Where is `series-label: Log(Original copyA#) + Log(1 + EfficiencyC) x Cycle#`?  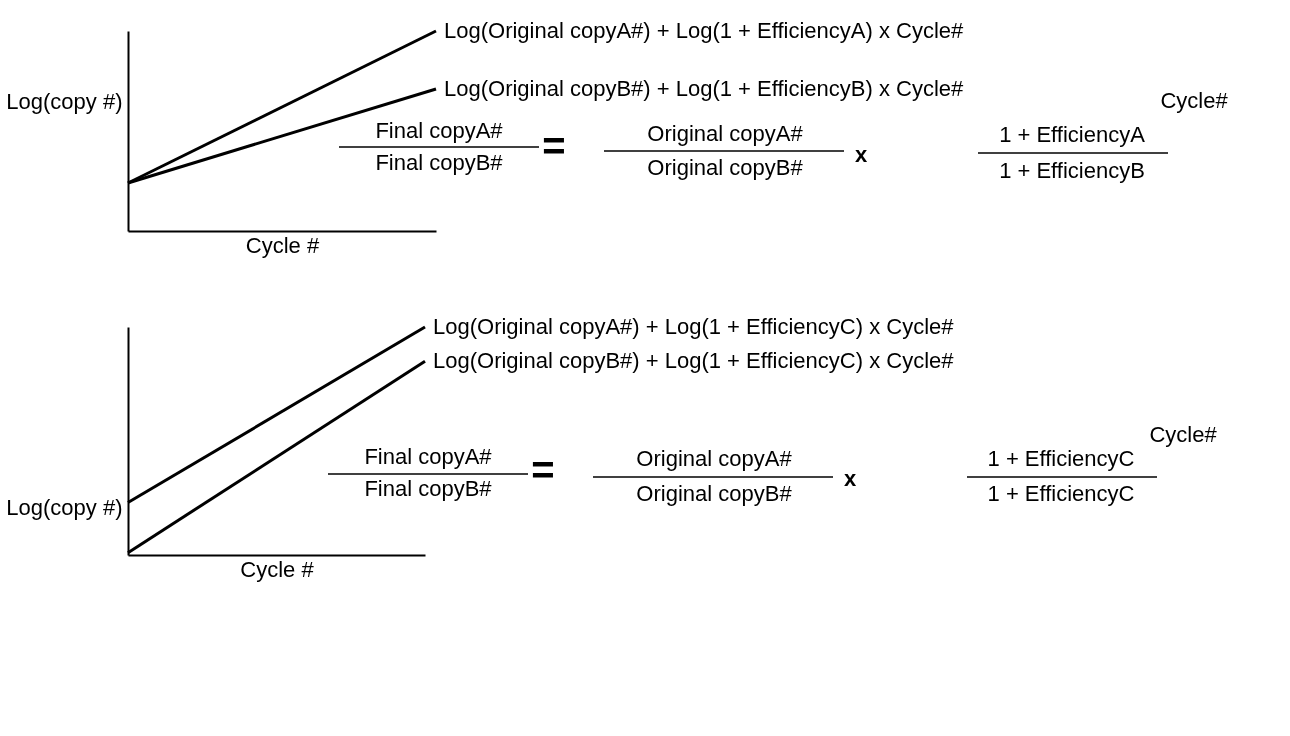 series-label: Log(Original copyA#) + Log(1 + EfficiencyC) x Cycle# is located at coordinates (694, 326).